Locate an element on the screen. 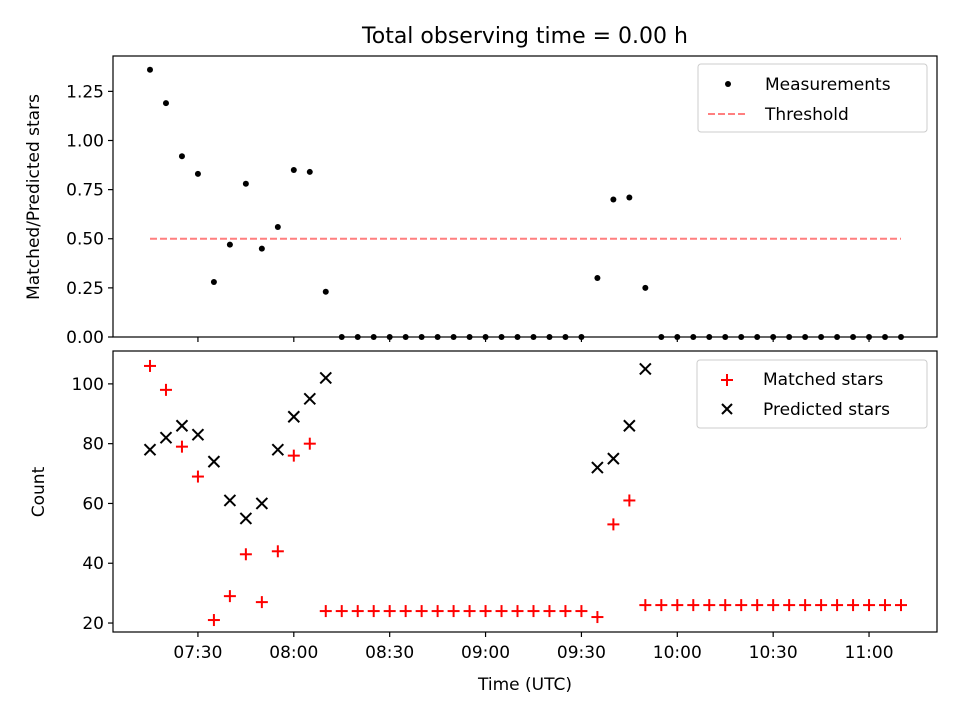 This screenshot has width=960, height=720. x-tick-label: 08:00 is located at coordinates (293, 653).